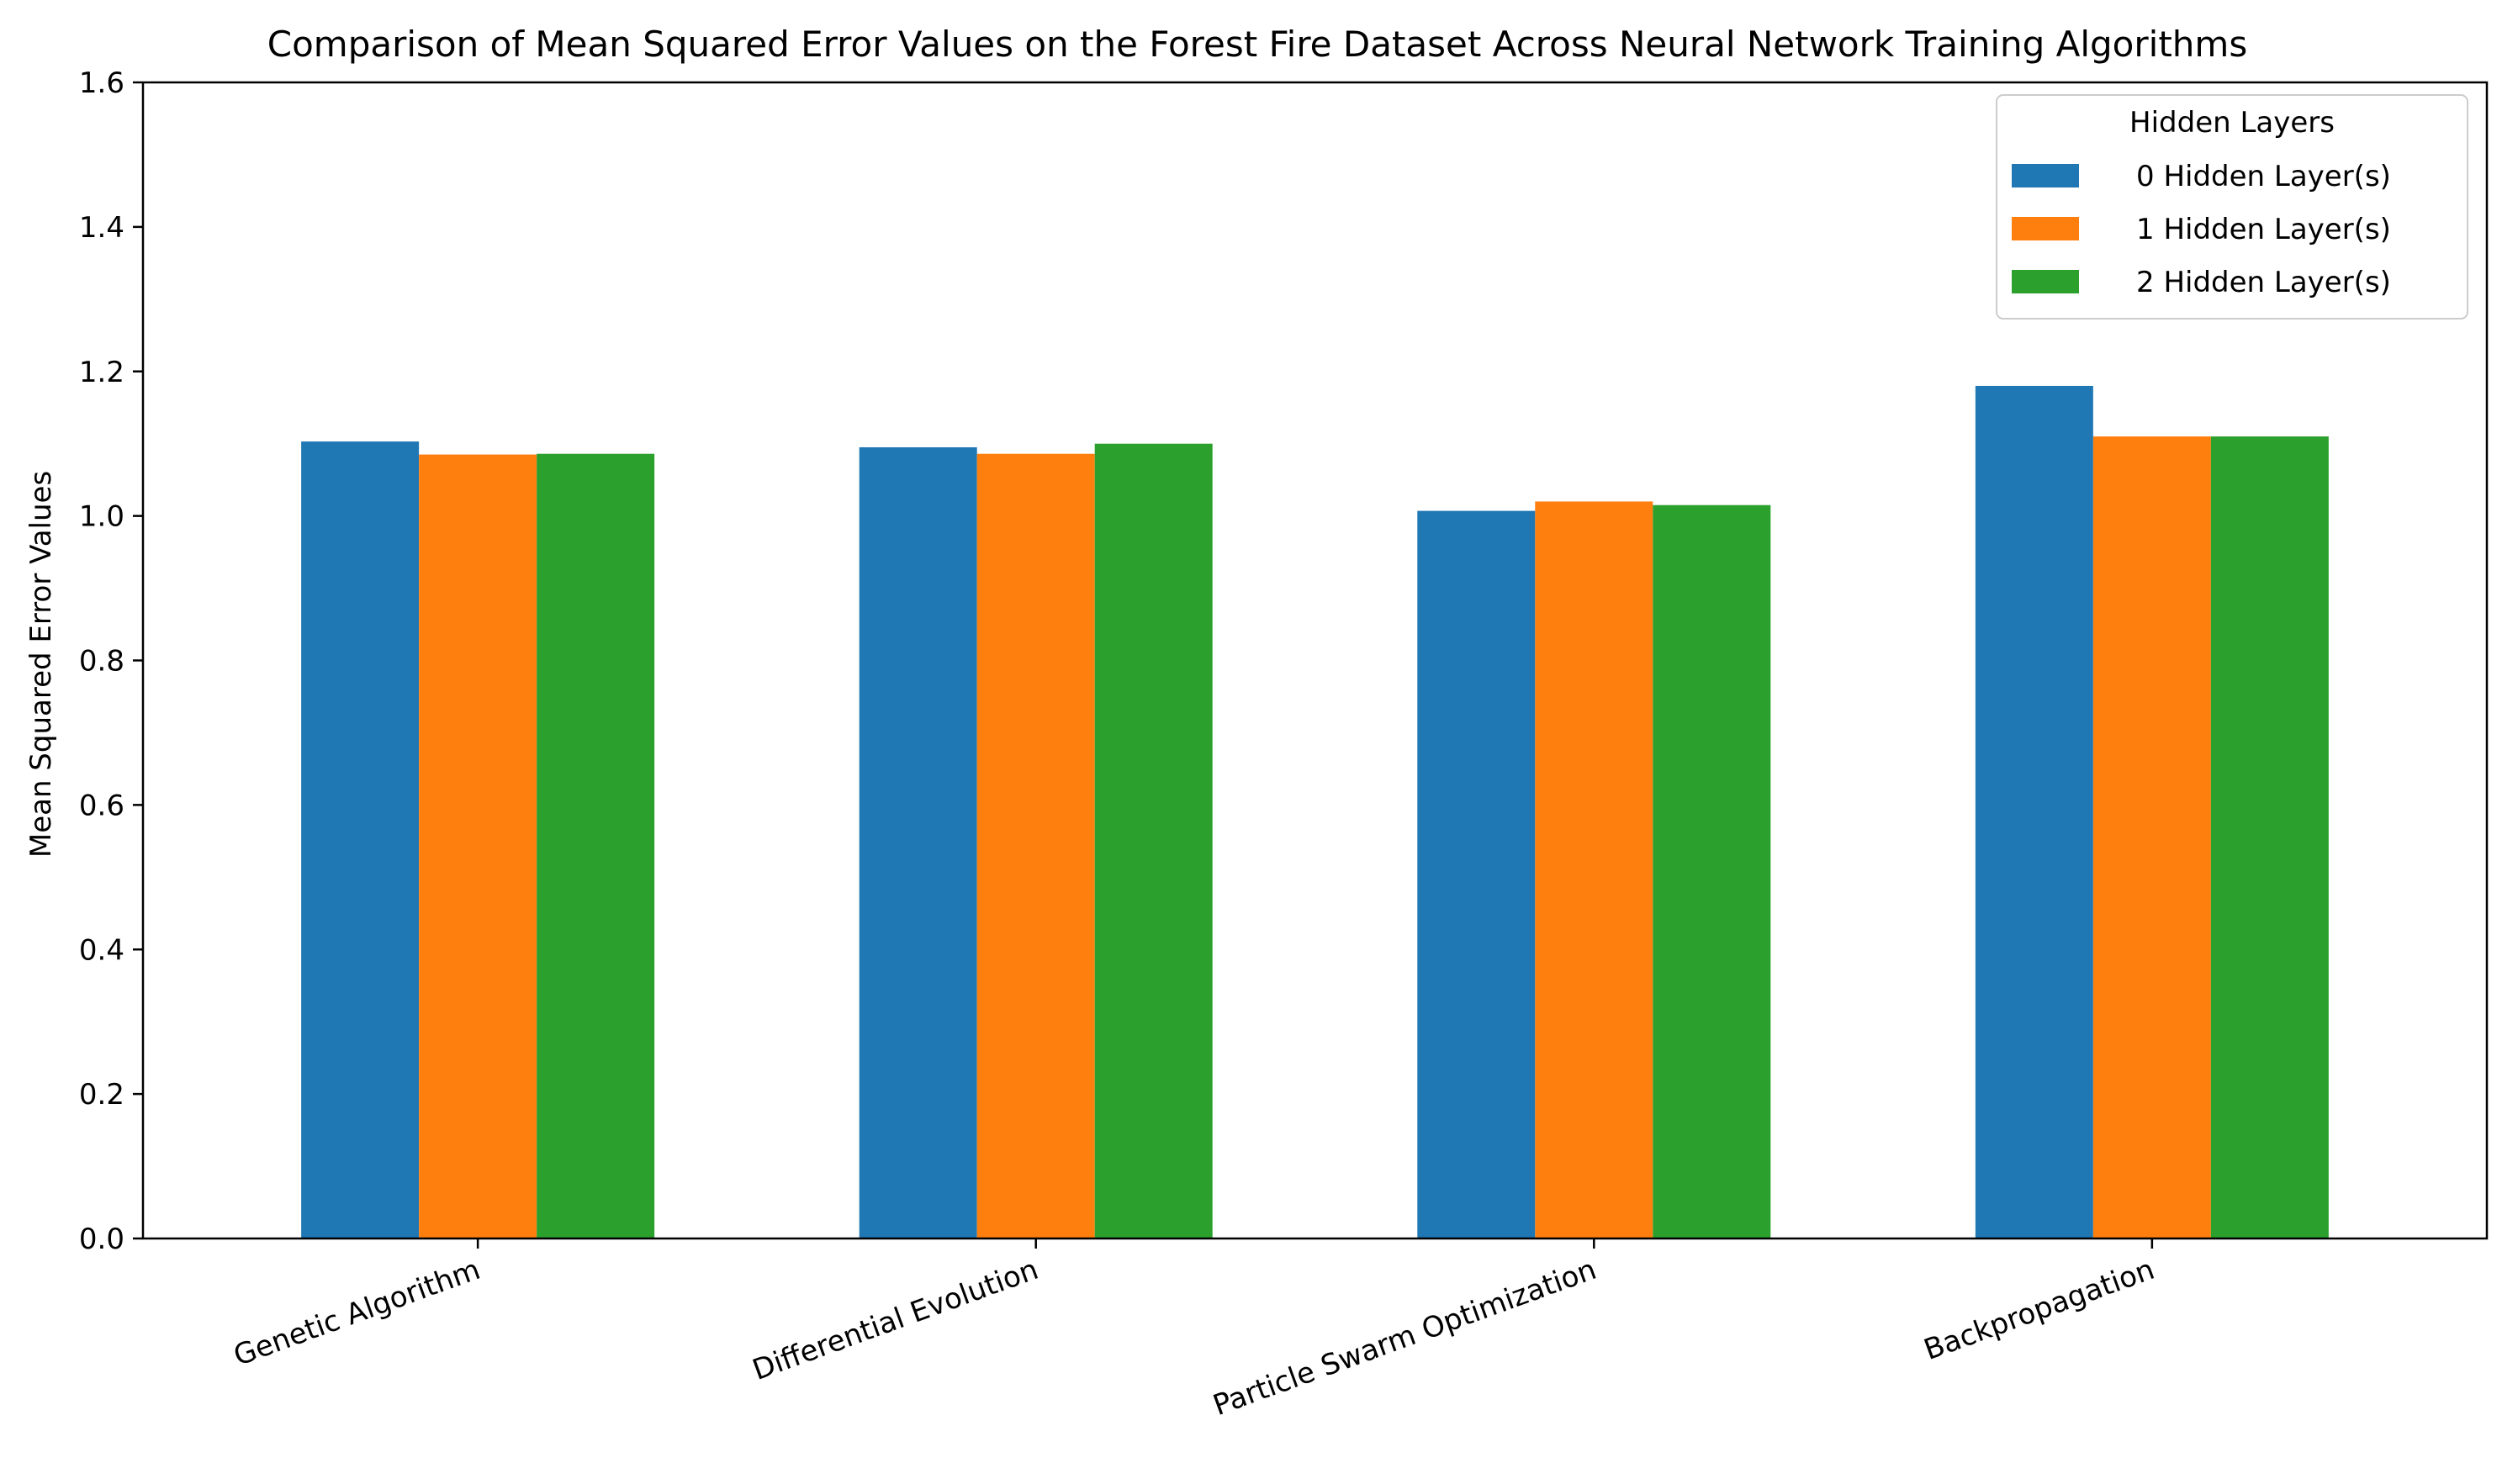 The image size is (2518, 1484). Describe the element at coordinates (101, 1239) in the screenshot. I see `y-tick-label: 0.0` at that location.